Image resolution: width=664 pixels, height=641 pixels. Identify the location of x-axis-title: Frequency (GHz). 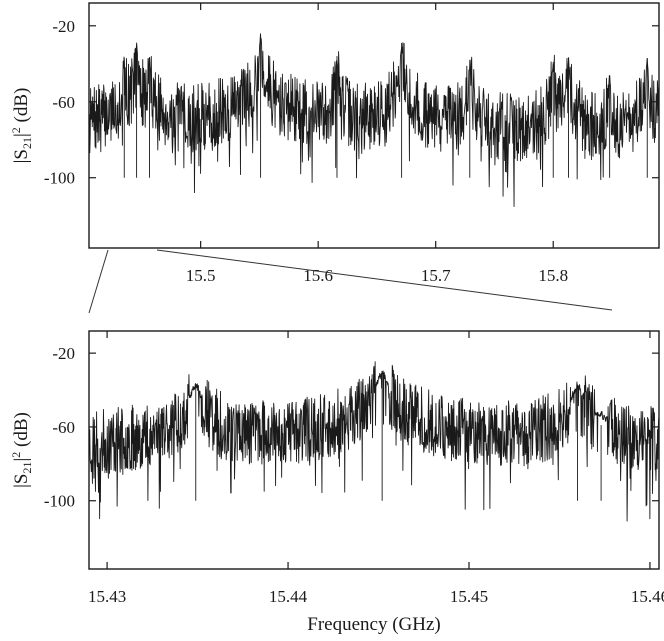
(373, 624).